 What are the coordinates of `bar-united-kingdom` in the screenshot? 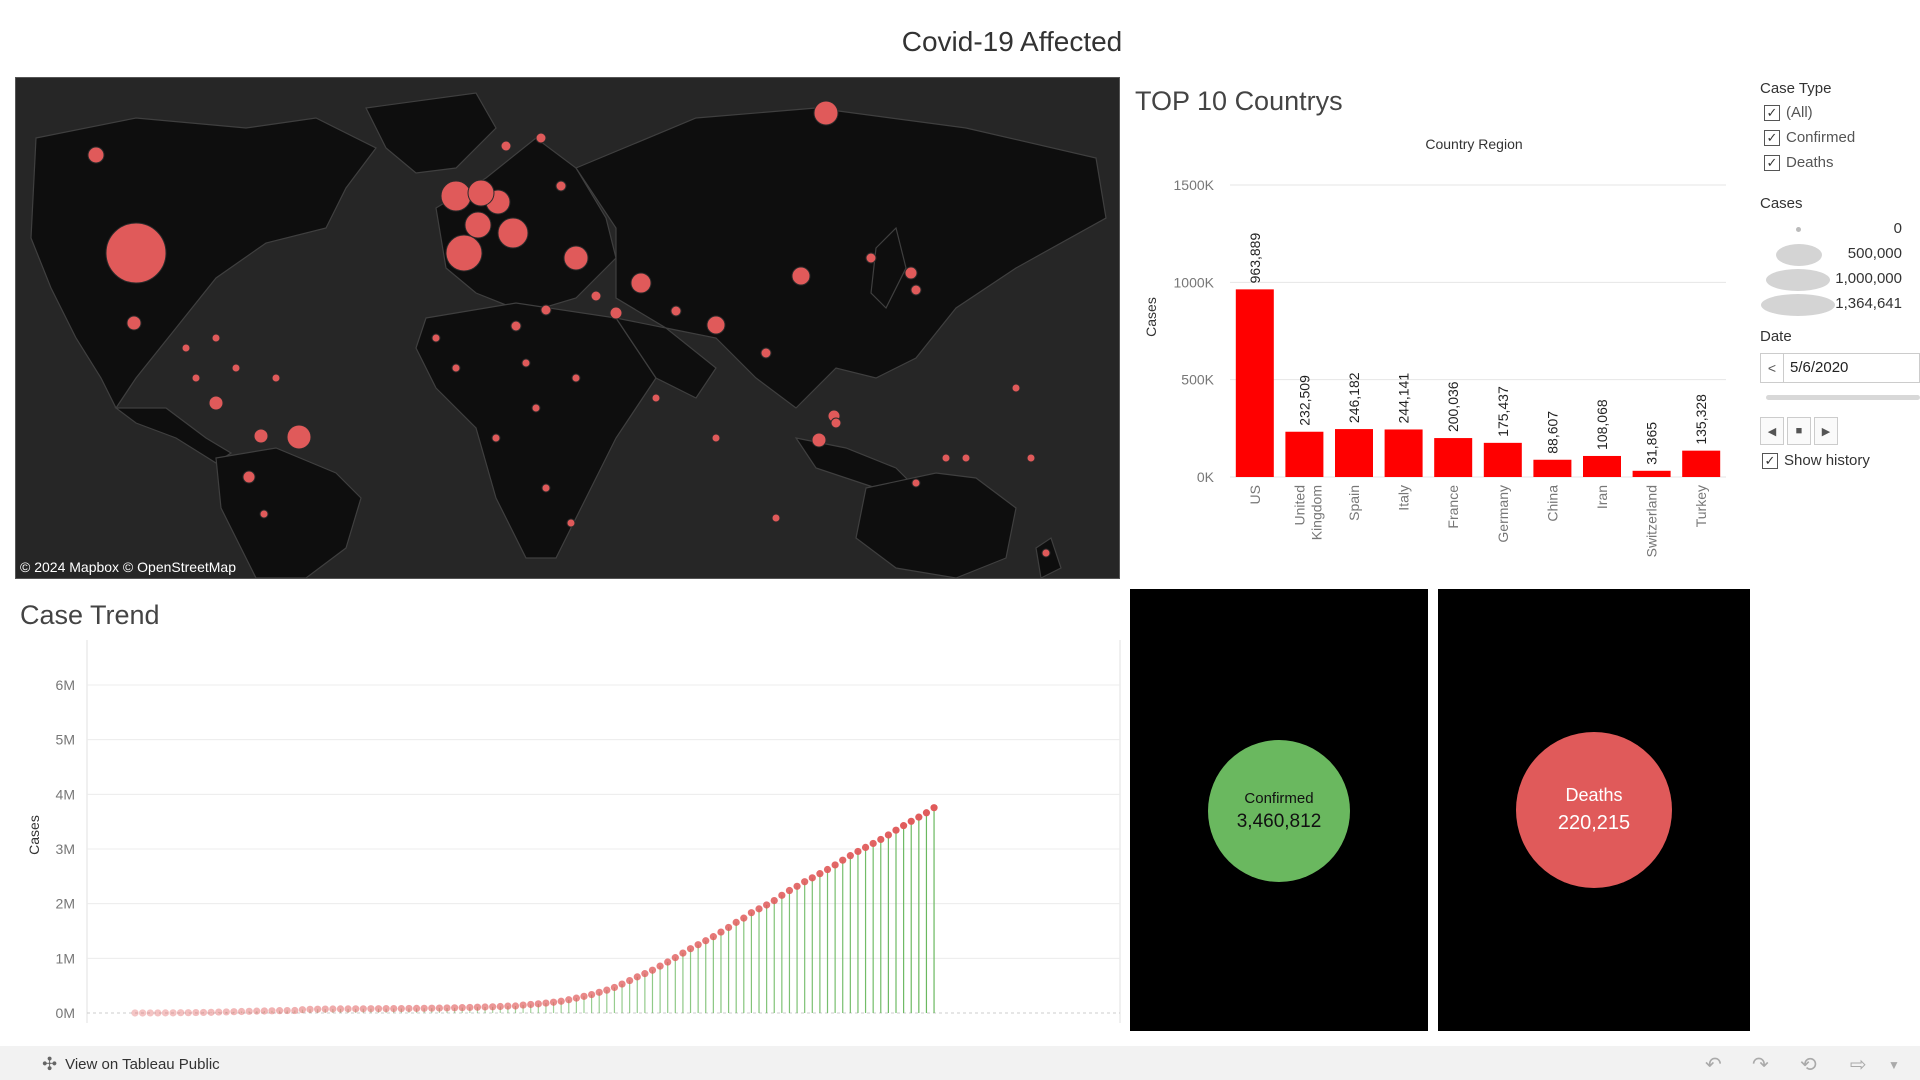 It's located at (1304, 454).